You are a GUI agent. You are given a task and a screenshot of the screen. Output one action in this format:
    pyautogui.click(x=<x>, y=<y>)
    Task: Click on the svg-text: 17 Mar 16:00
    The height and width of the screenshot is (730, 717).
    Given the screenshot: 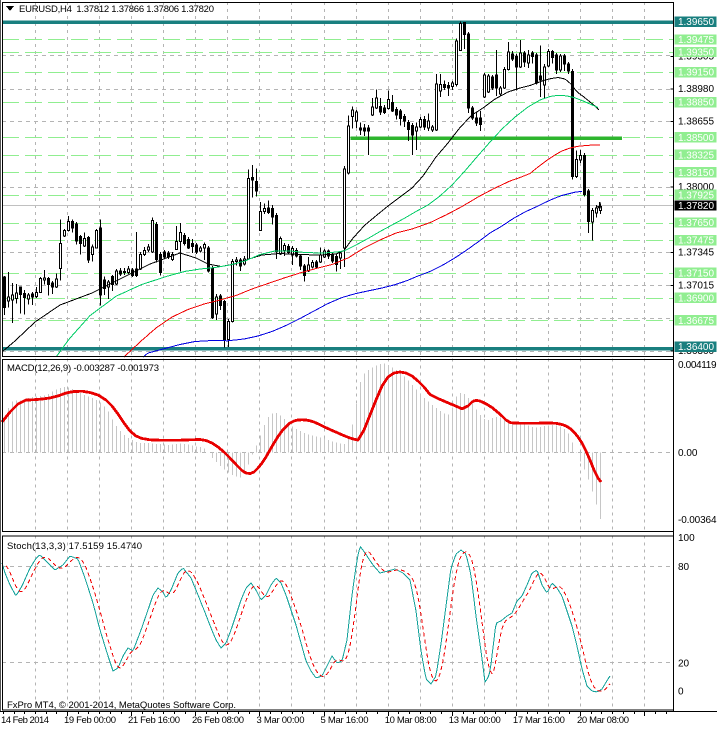 What is the action you would take?
    pyautogui.click(x=539, y=720)
    